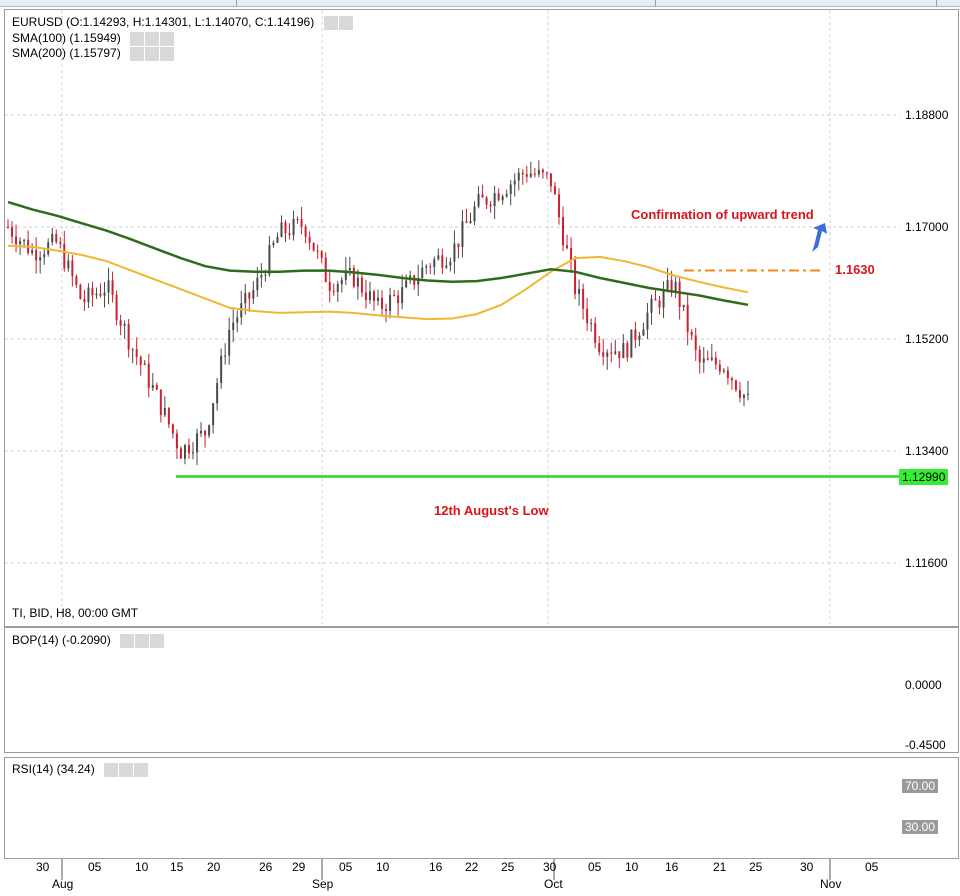 The image size is (960, 896). Describe the element at coordinates (453, 808) in the screenshot. I see `rsi-pane` at that location.